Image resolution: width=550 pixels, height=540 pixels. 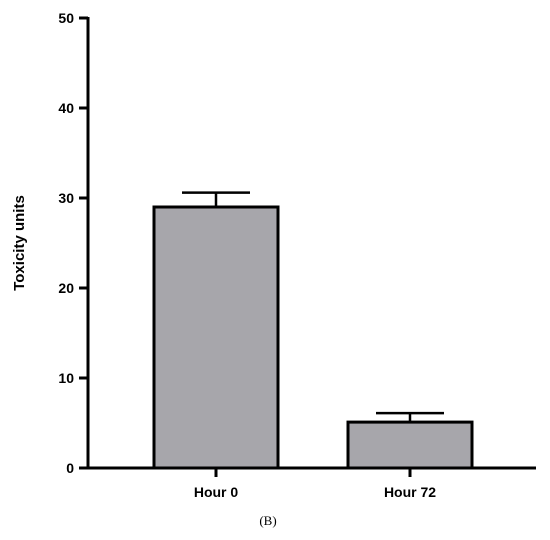 What do you see at coordinates (66, 288) in the screenshot?
I see `y-tick-label: 20` at bounding box center [66, 288].